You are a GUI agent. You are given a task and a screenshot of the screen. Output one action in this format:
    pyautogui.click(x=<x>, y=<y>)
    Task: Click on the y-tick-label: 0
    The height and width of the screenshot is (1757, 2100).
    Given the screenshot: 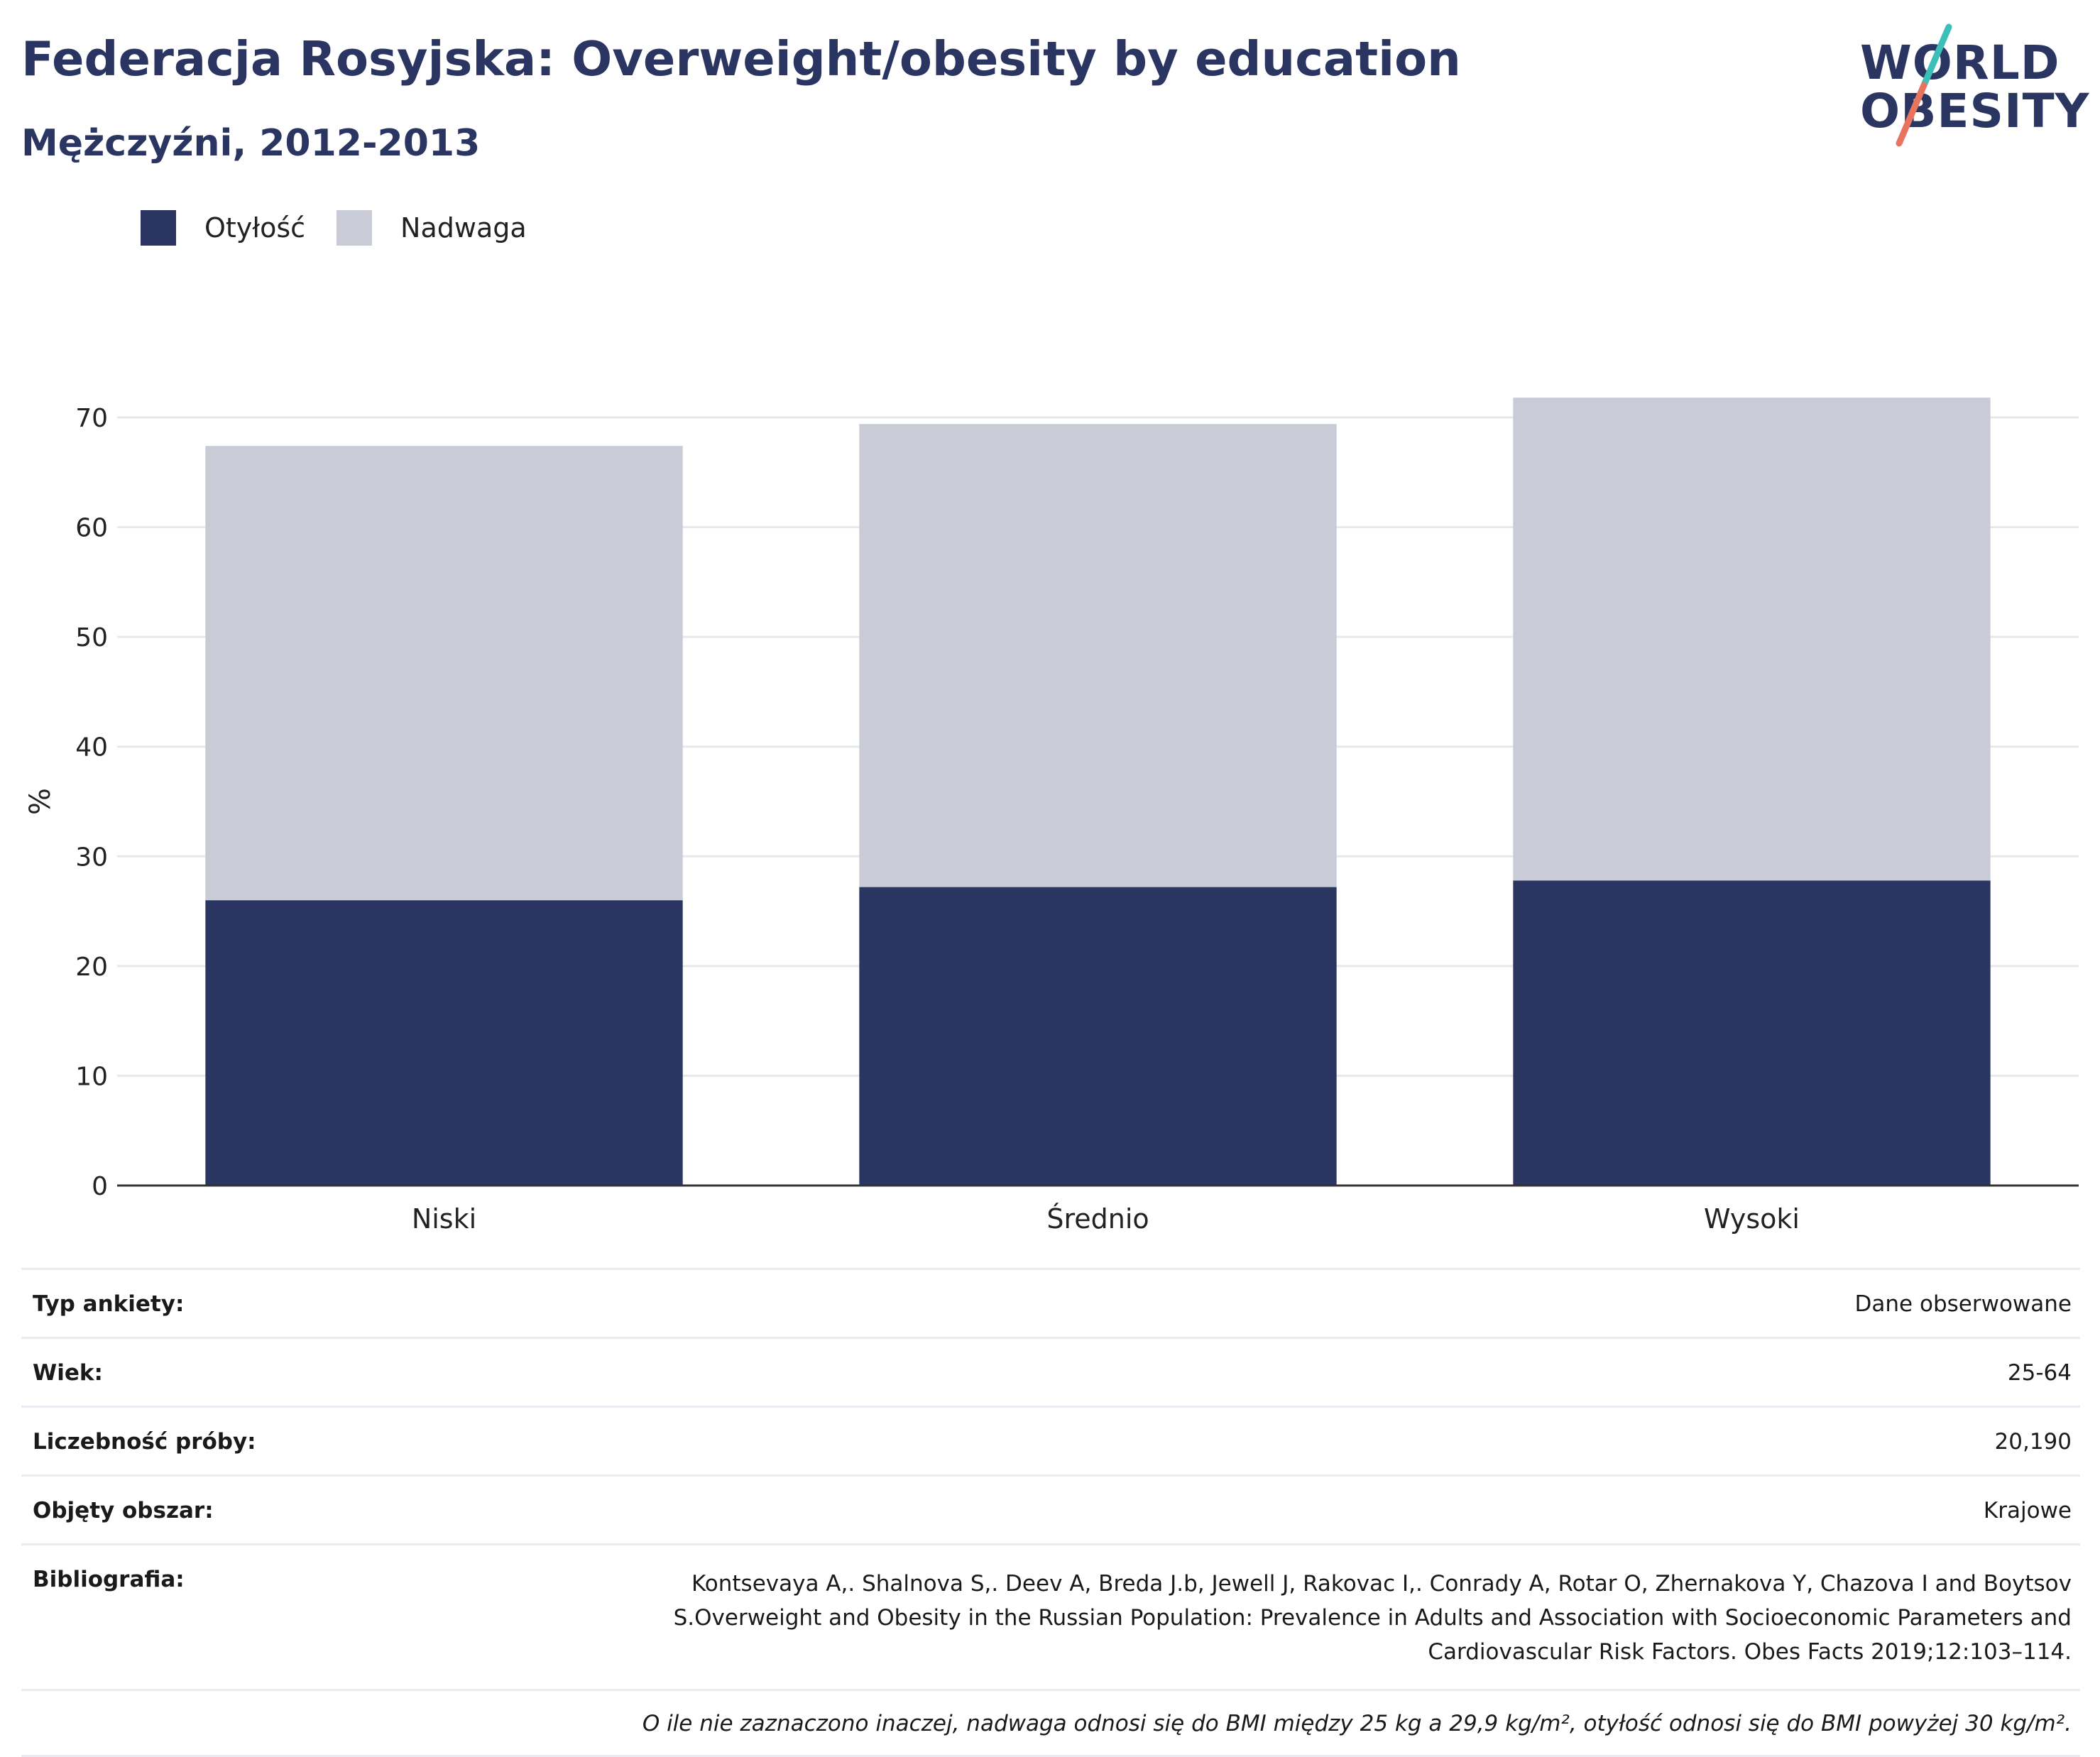 What is the action you would take?
    pyautogui.click(x=100, y=1186)
    